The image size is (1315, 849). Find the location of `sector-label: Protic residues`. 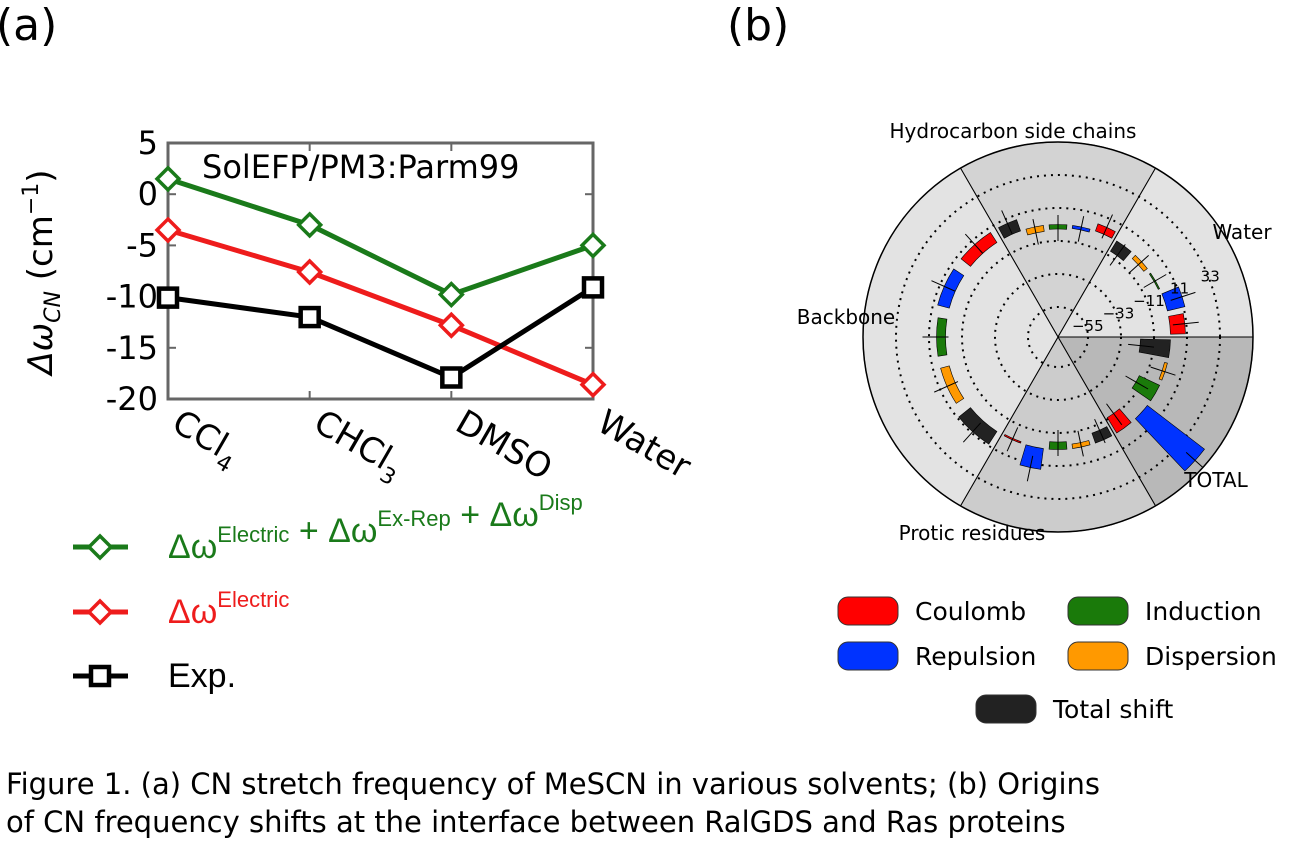

sector-label: Protic residues is located at coordinates (972, 533).